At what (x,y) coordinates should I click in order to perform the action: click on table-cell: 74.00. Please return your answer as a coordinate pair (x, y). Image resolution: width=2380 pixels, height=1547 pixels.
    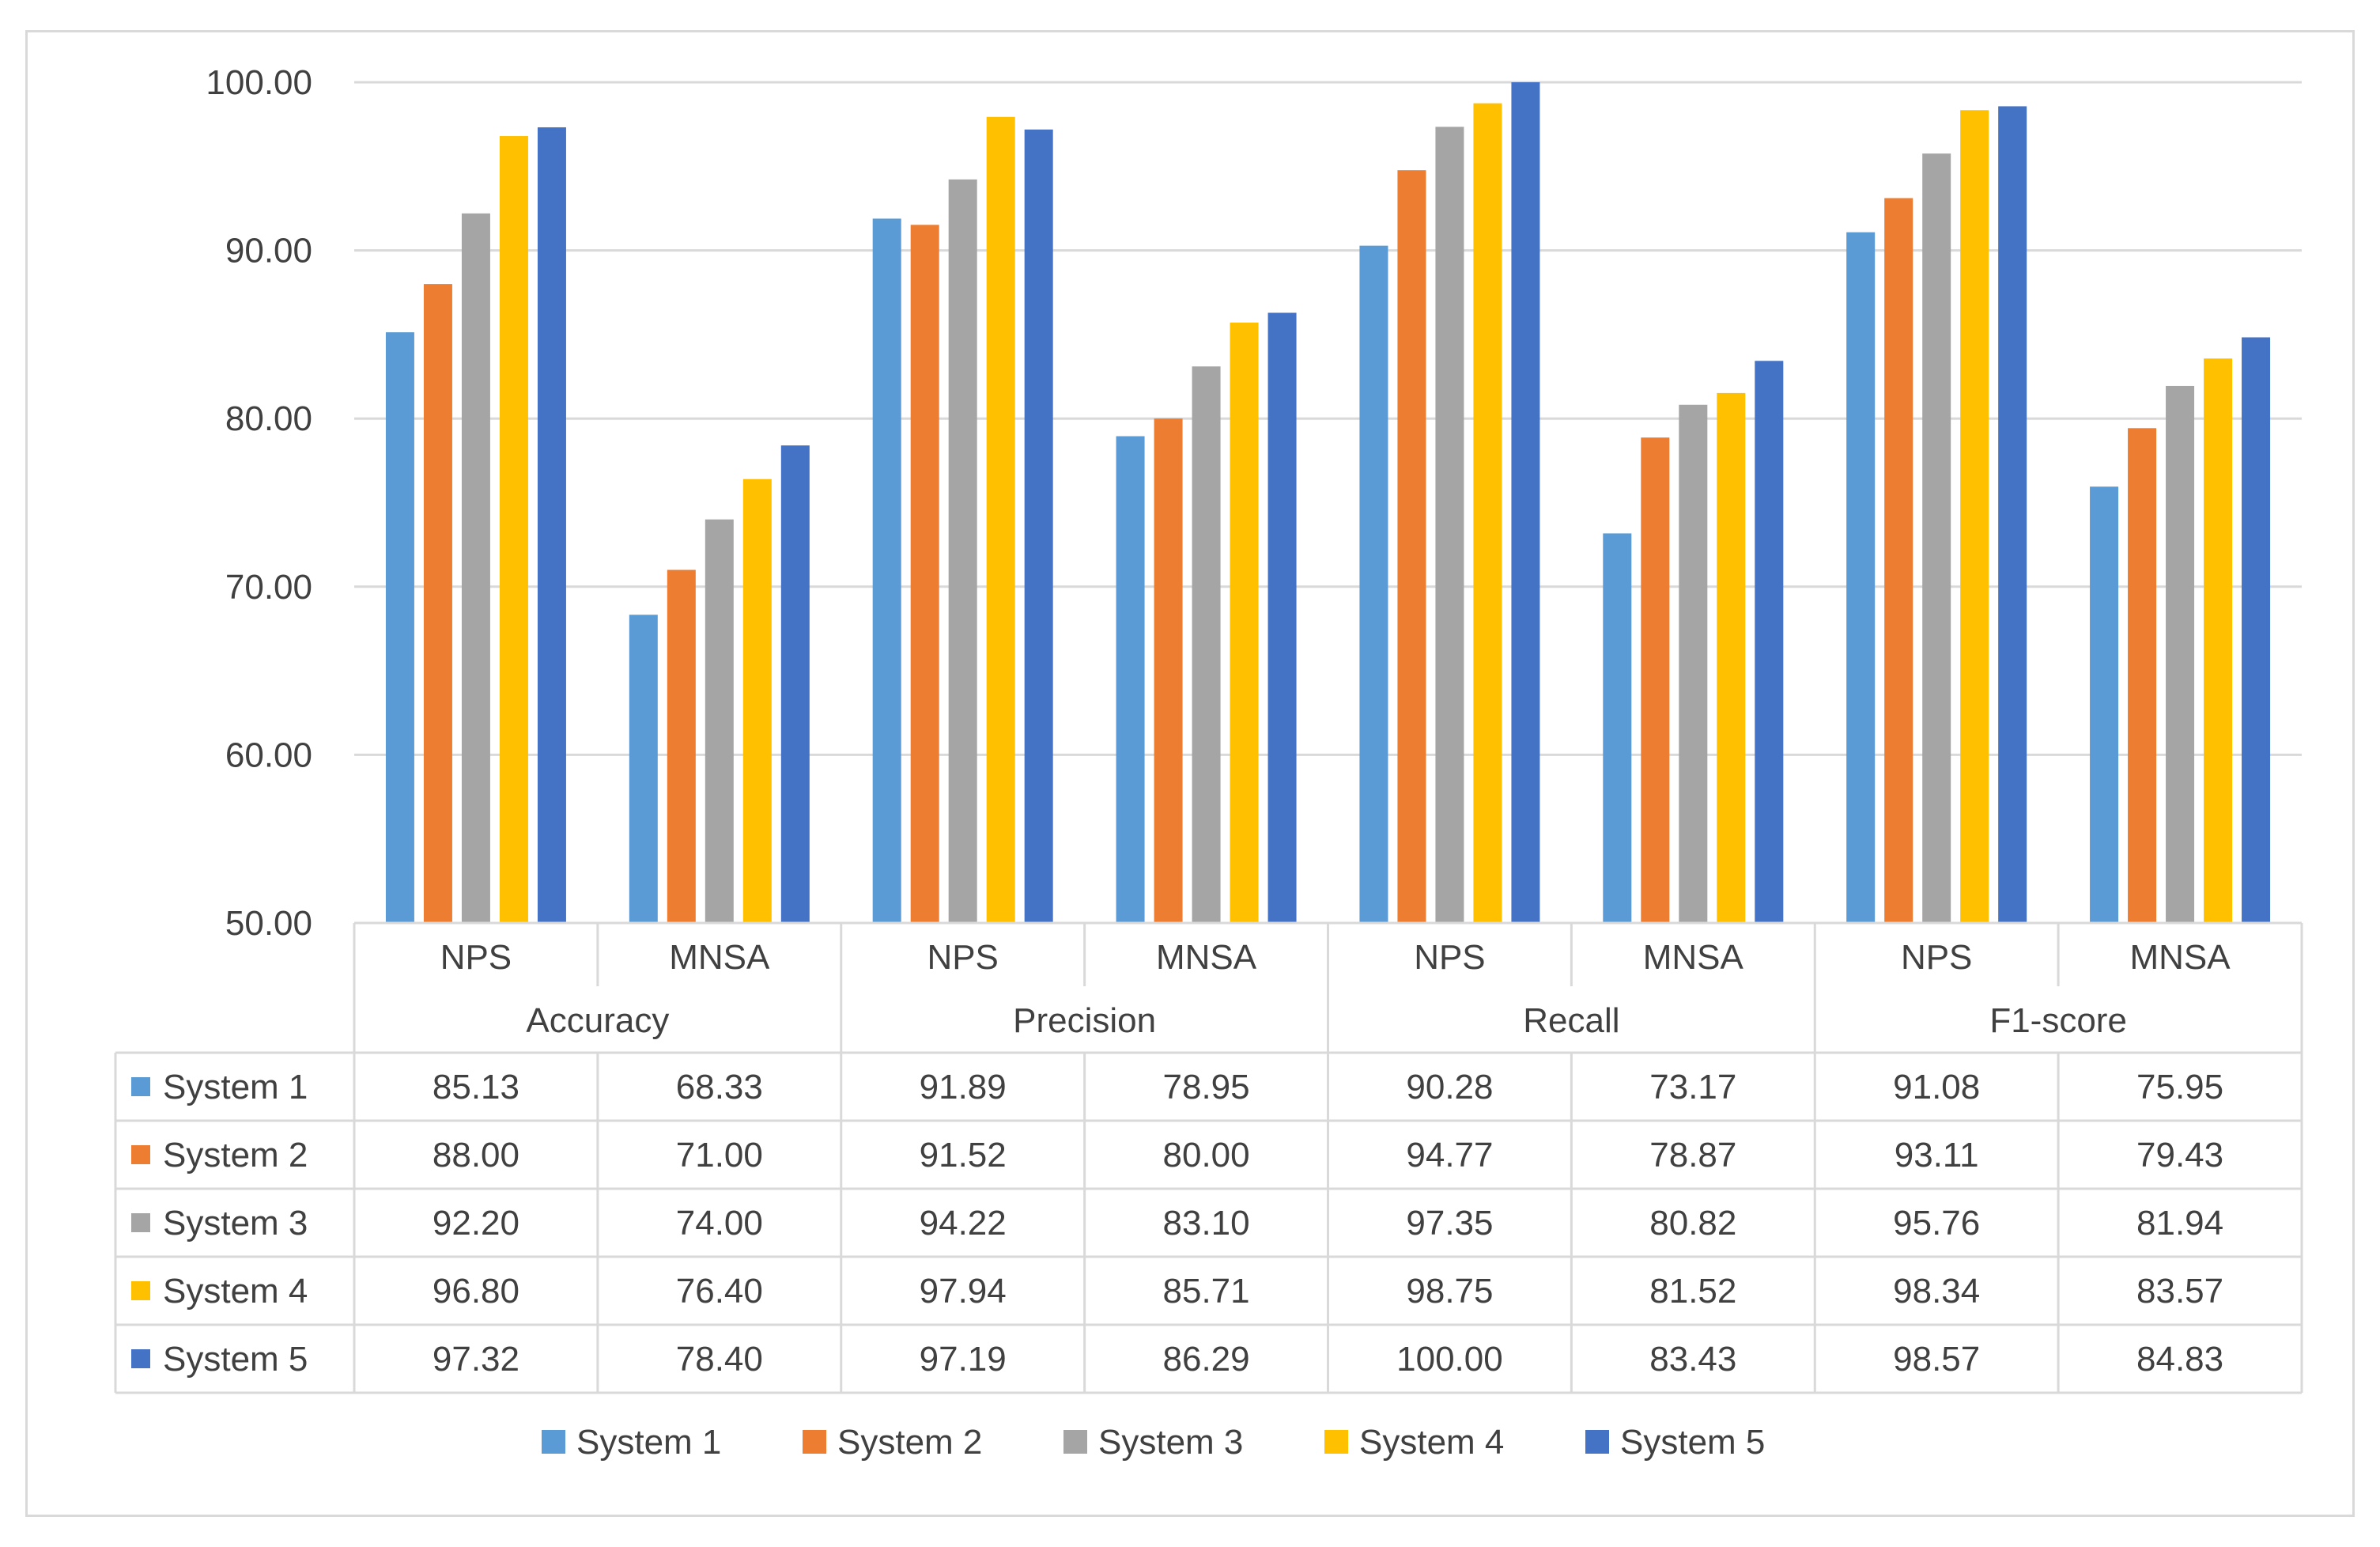
    Looking at the image, I should click on (719, 1223).